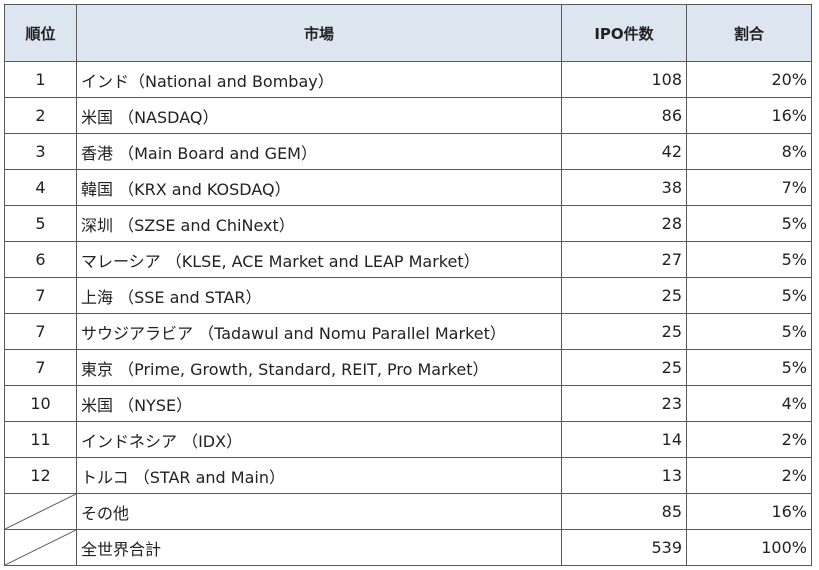 This screenshot has height=570, width=819. I want to click on share-cell: 8%, so click(749, 151).